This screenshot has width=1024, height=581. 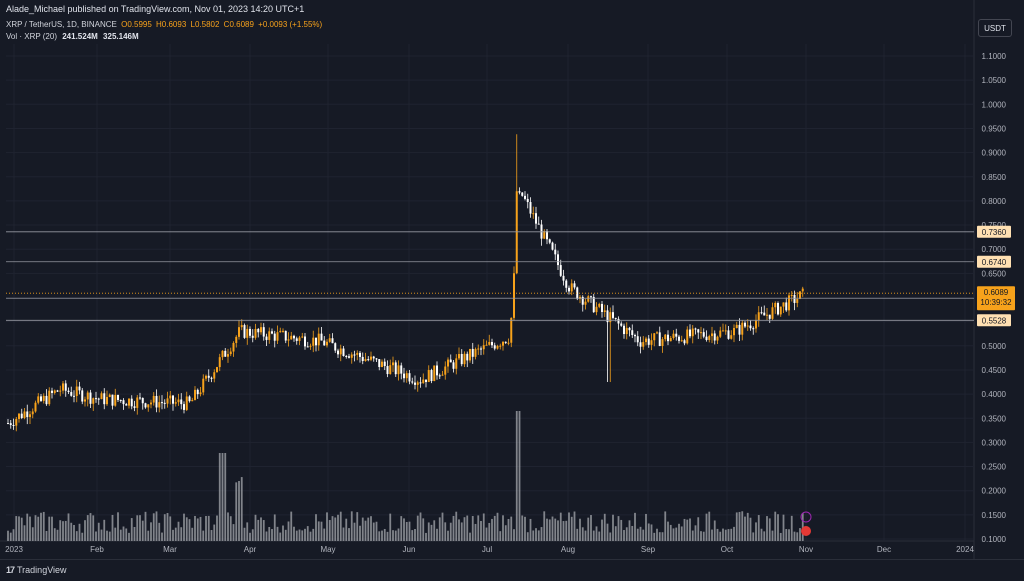 I want to click on volume-value: 241.524M, so click(x=80, y=36).